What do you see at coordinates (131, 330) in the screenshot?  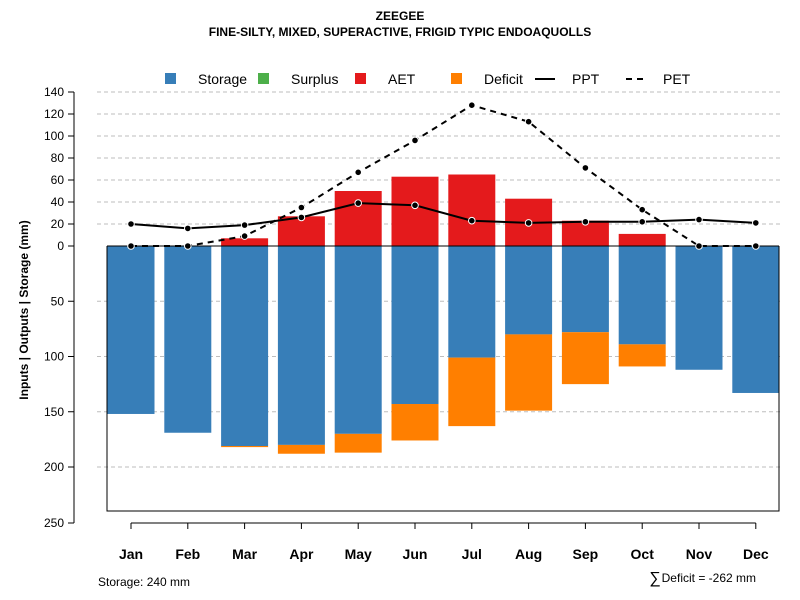 I see `bar-storage-jan` at bounding box center [131, 330].